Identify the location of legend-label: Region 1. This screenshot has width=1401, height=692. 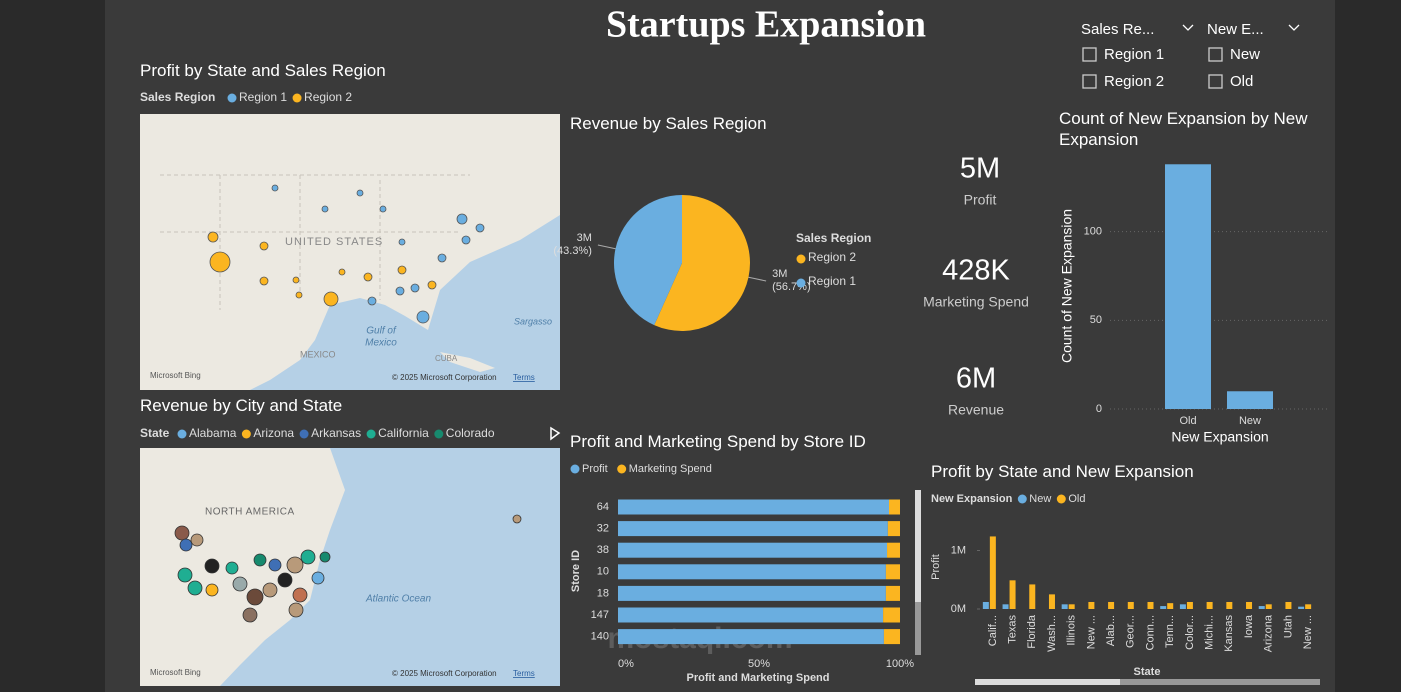
(263, 97).